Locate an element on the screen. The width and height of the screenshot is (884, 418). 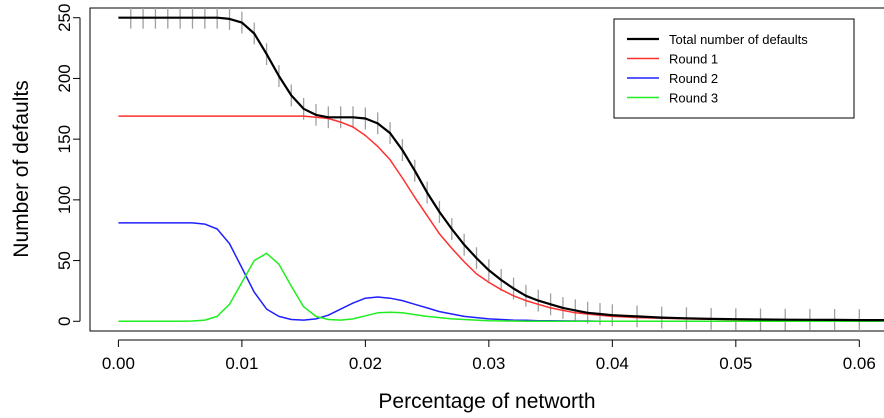
x-tick-label: 0.00 is located at coordinates (118, 363).